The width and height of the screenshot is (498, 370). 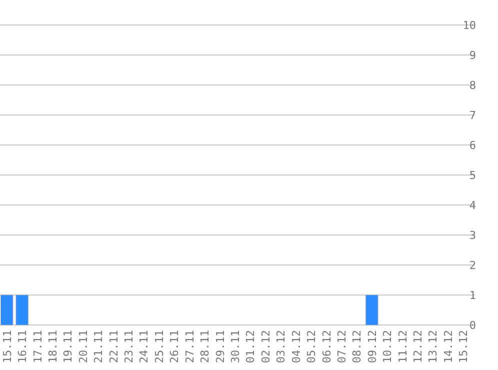 I want to click on x-tick-label: 26.11, so click(x=175, y=347).